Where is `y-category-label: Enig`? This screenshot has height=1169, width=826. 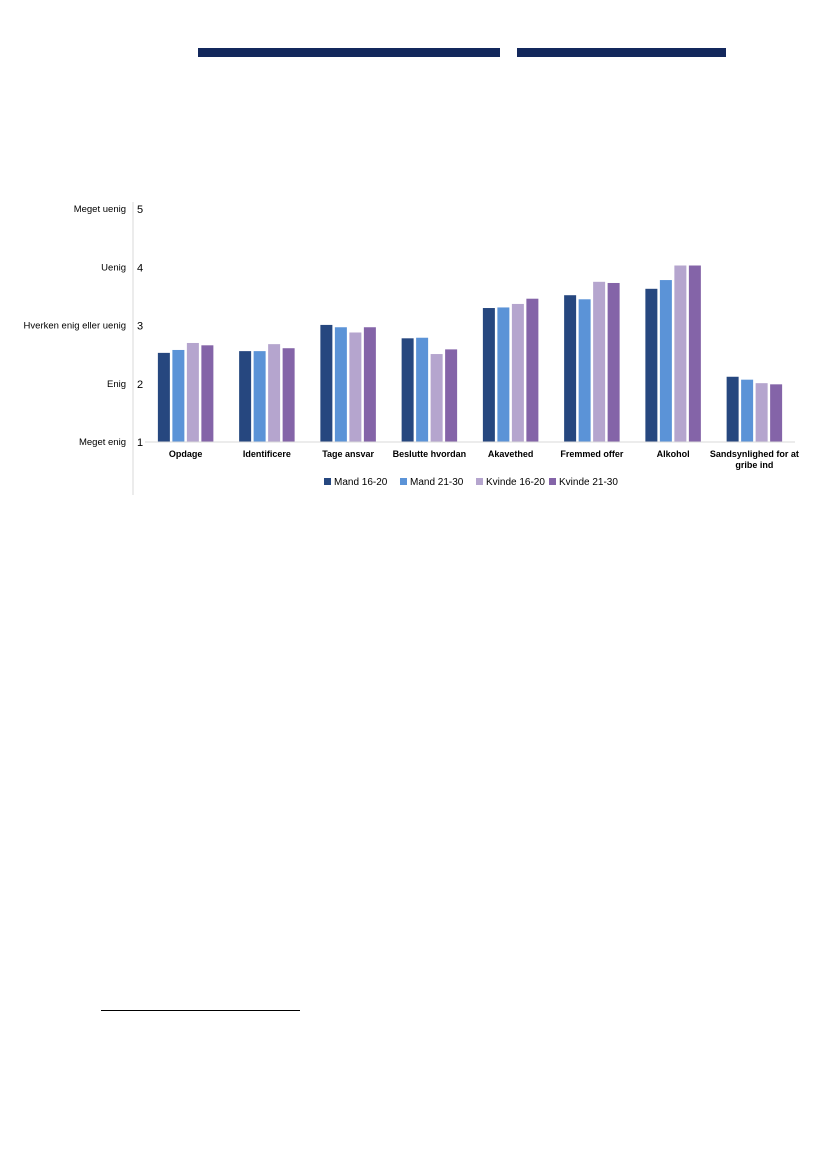
y-category-label: Enig is located at coordinates (116, 384).